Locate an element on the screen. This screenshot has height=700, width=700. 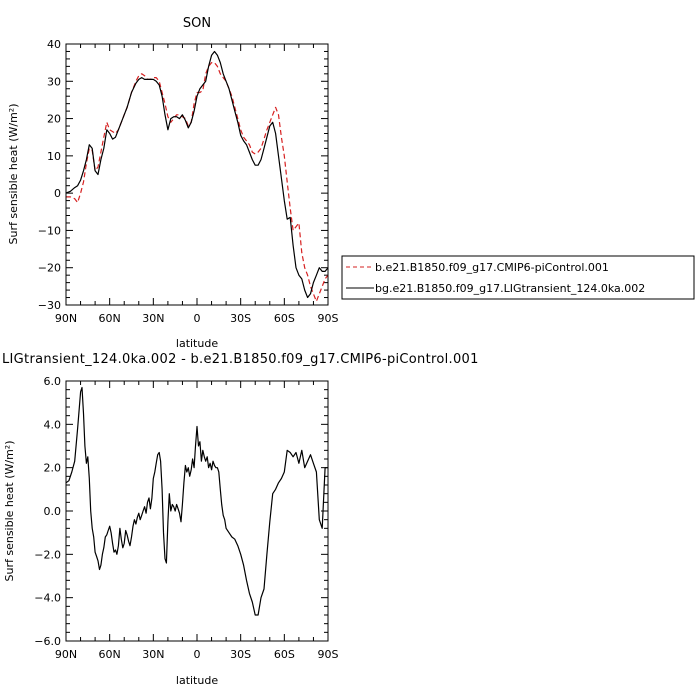
bottom-chart-y-axis-label: Surf sensible heat (W/m²) is located at coordinates (9, 511).